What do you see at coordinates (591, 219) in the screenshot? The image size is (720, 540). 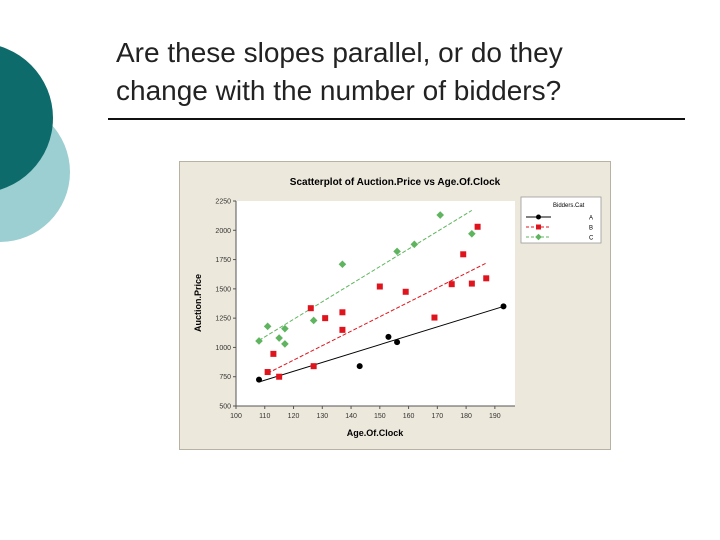 I see `legend-label-A: A` at bounding box center [591, 219].